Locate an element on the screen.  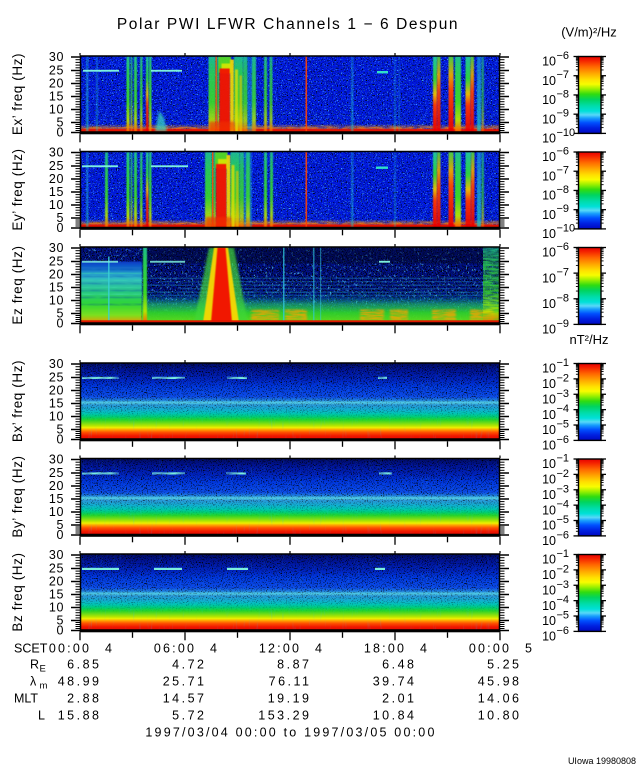
svg-text: 39.74 is located at coordinates (395, 682).